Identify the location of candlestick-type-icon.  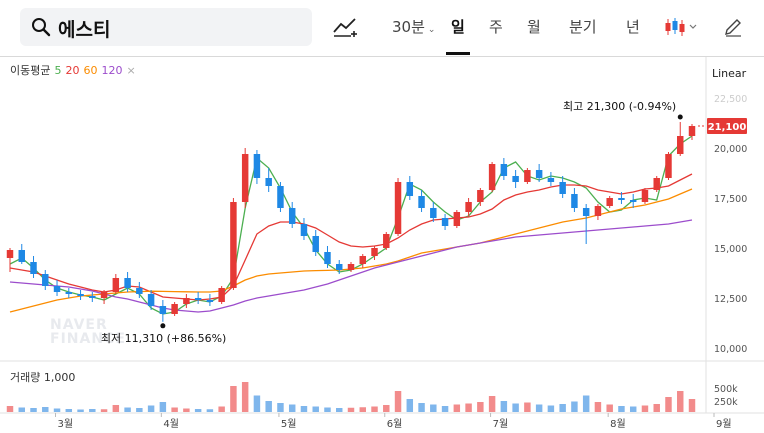
(682, 27).